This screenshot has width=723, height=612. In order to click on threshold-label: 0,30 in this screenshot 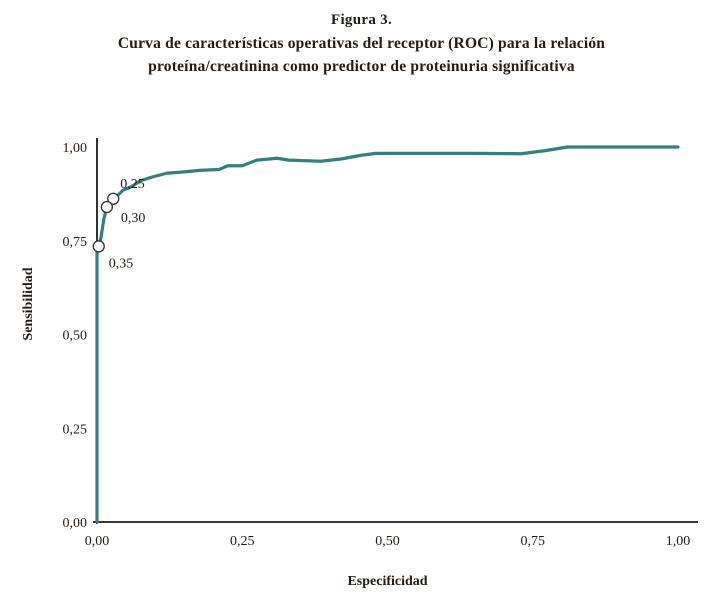, I will do `click(133, 218)`.